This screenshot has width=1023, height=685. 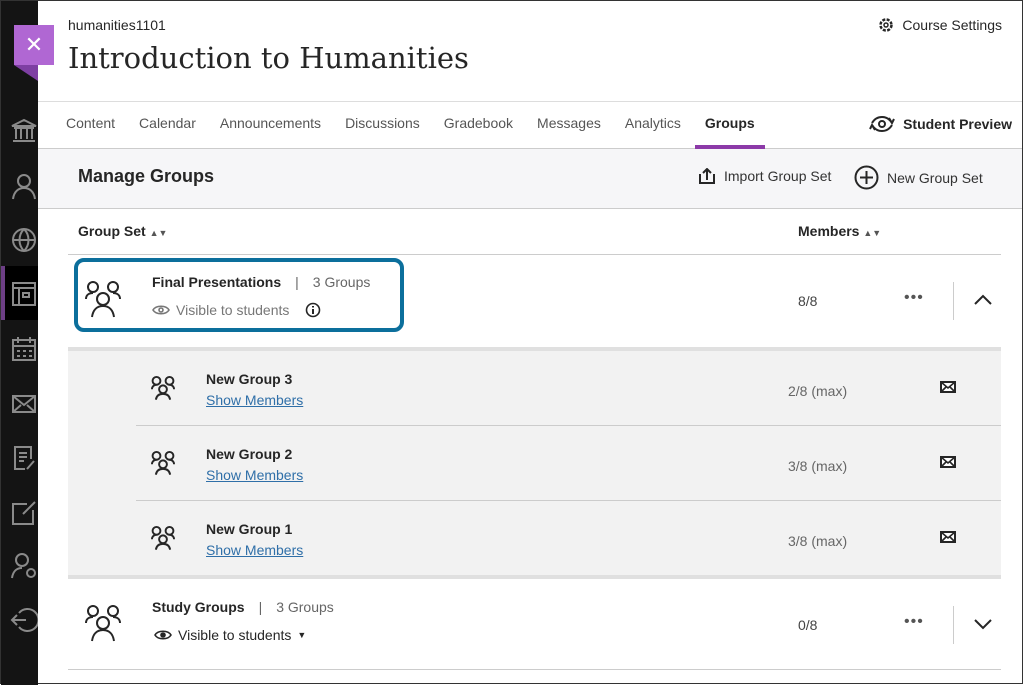 I want to click on group-members-count: 2/8 (max), so click(x=818, y=391).